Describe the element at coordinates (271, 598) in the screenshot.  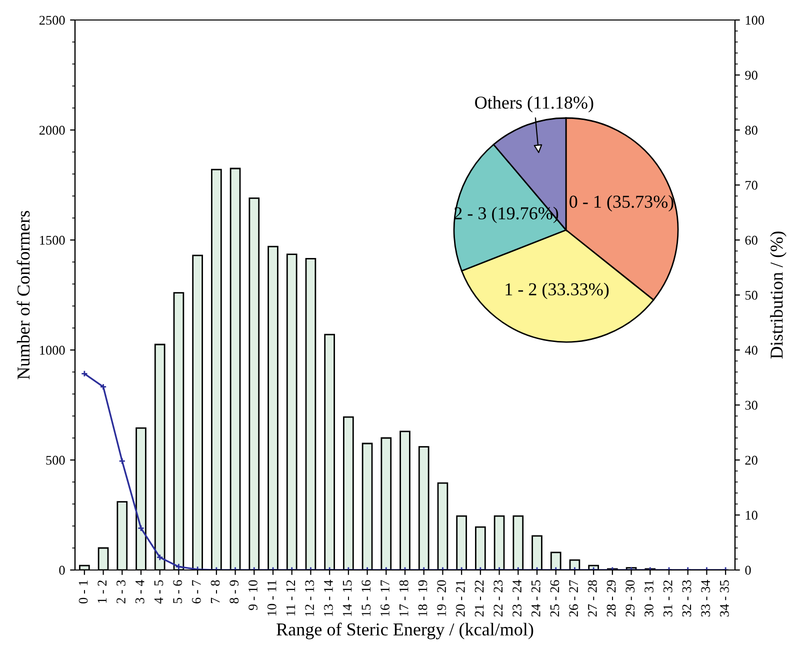
I see `x-tick-label: 10 - 11` at that location.